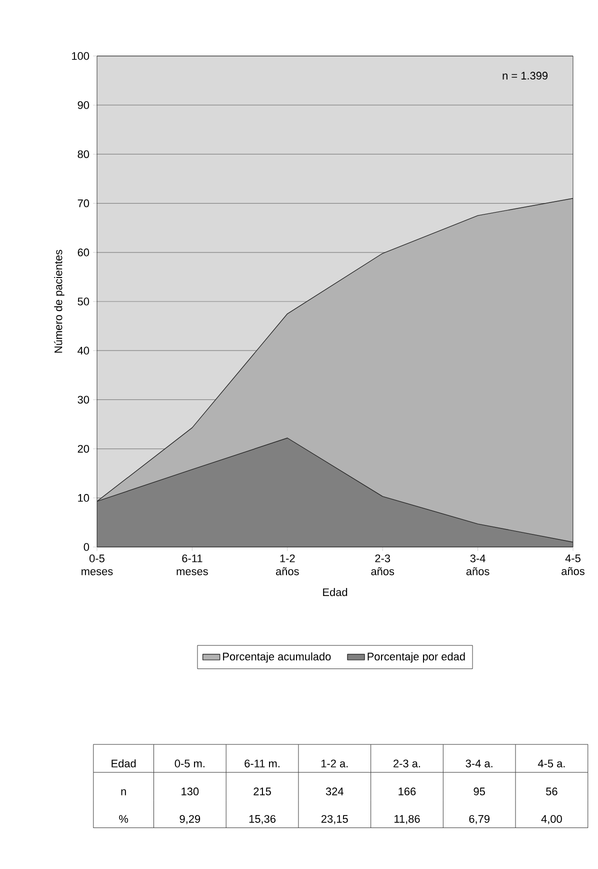 This screenshot has height=869, width=598. What do you see at coordinates (84, 350) in the screenshot?
I see `y-tick-label: 40` at bounding box center [84, 350].